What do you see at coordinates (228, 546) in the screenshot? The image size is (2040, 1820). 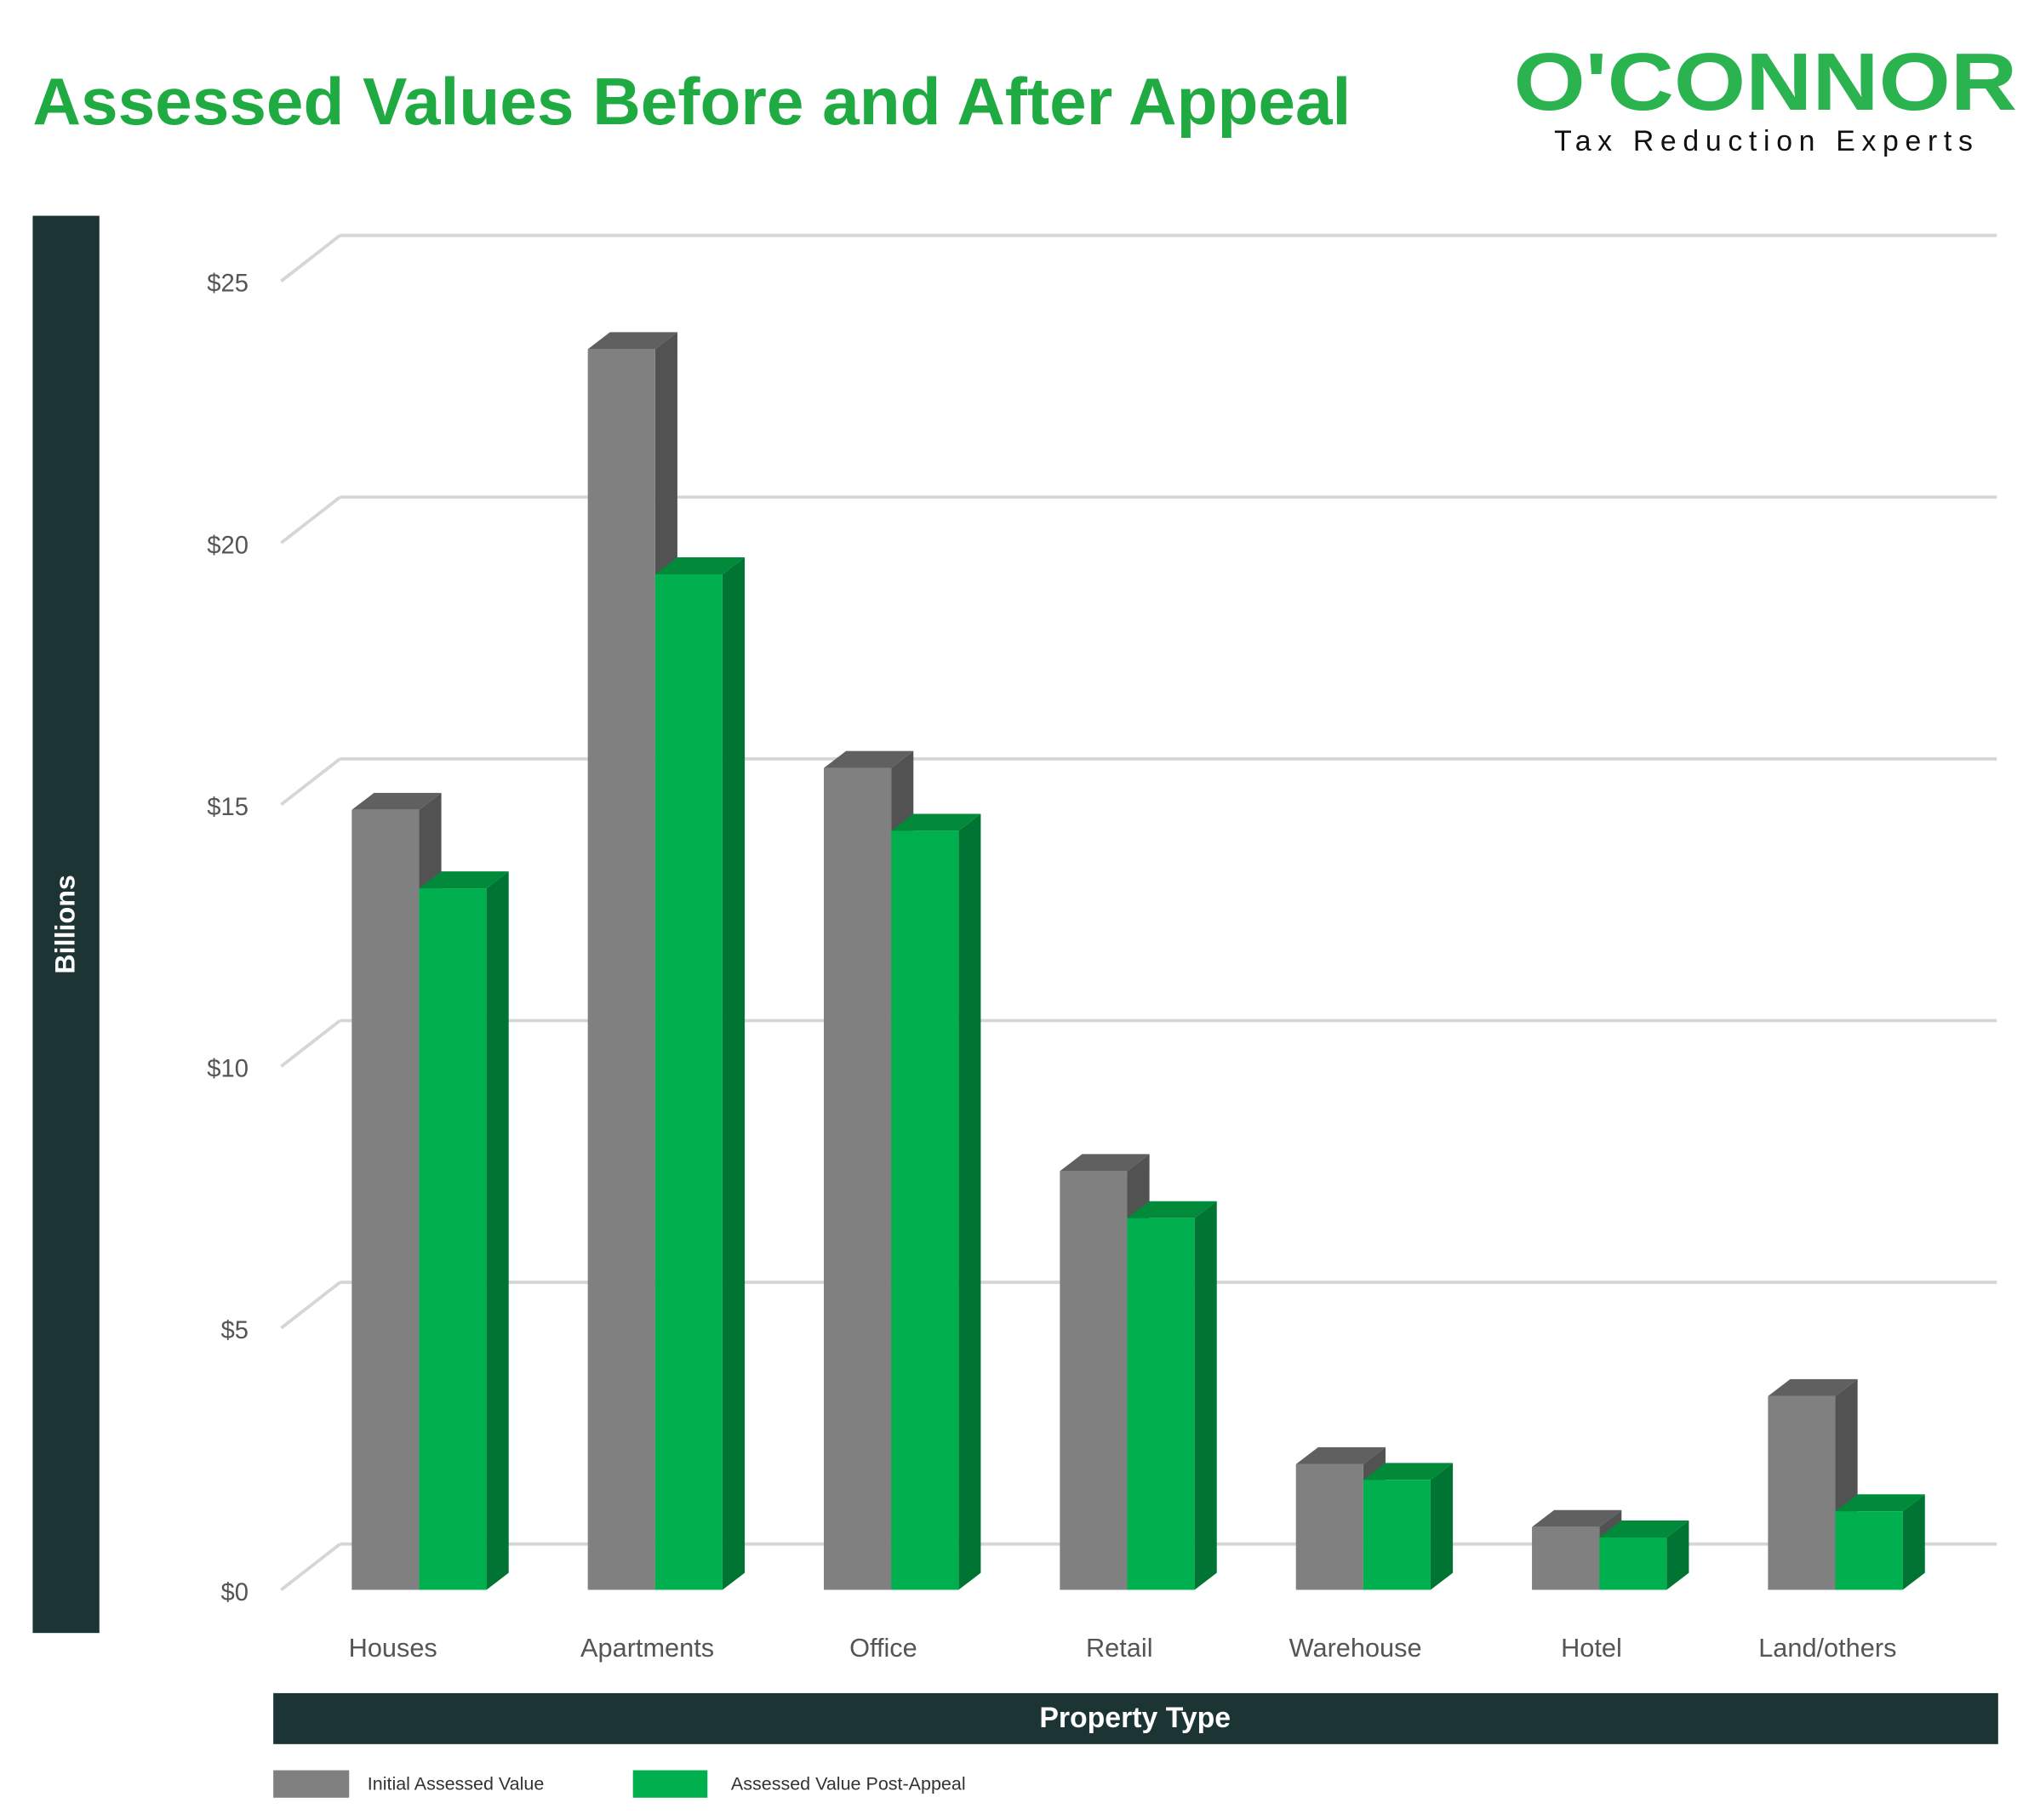 I see `y-tick-label: $20` at bounding box center [228, 546].